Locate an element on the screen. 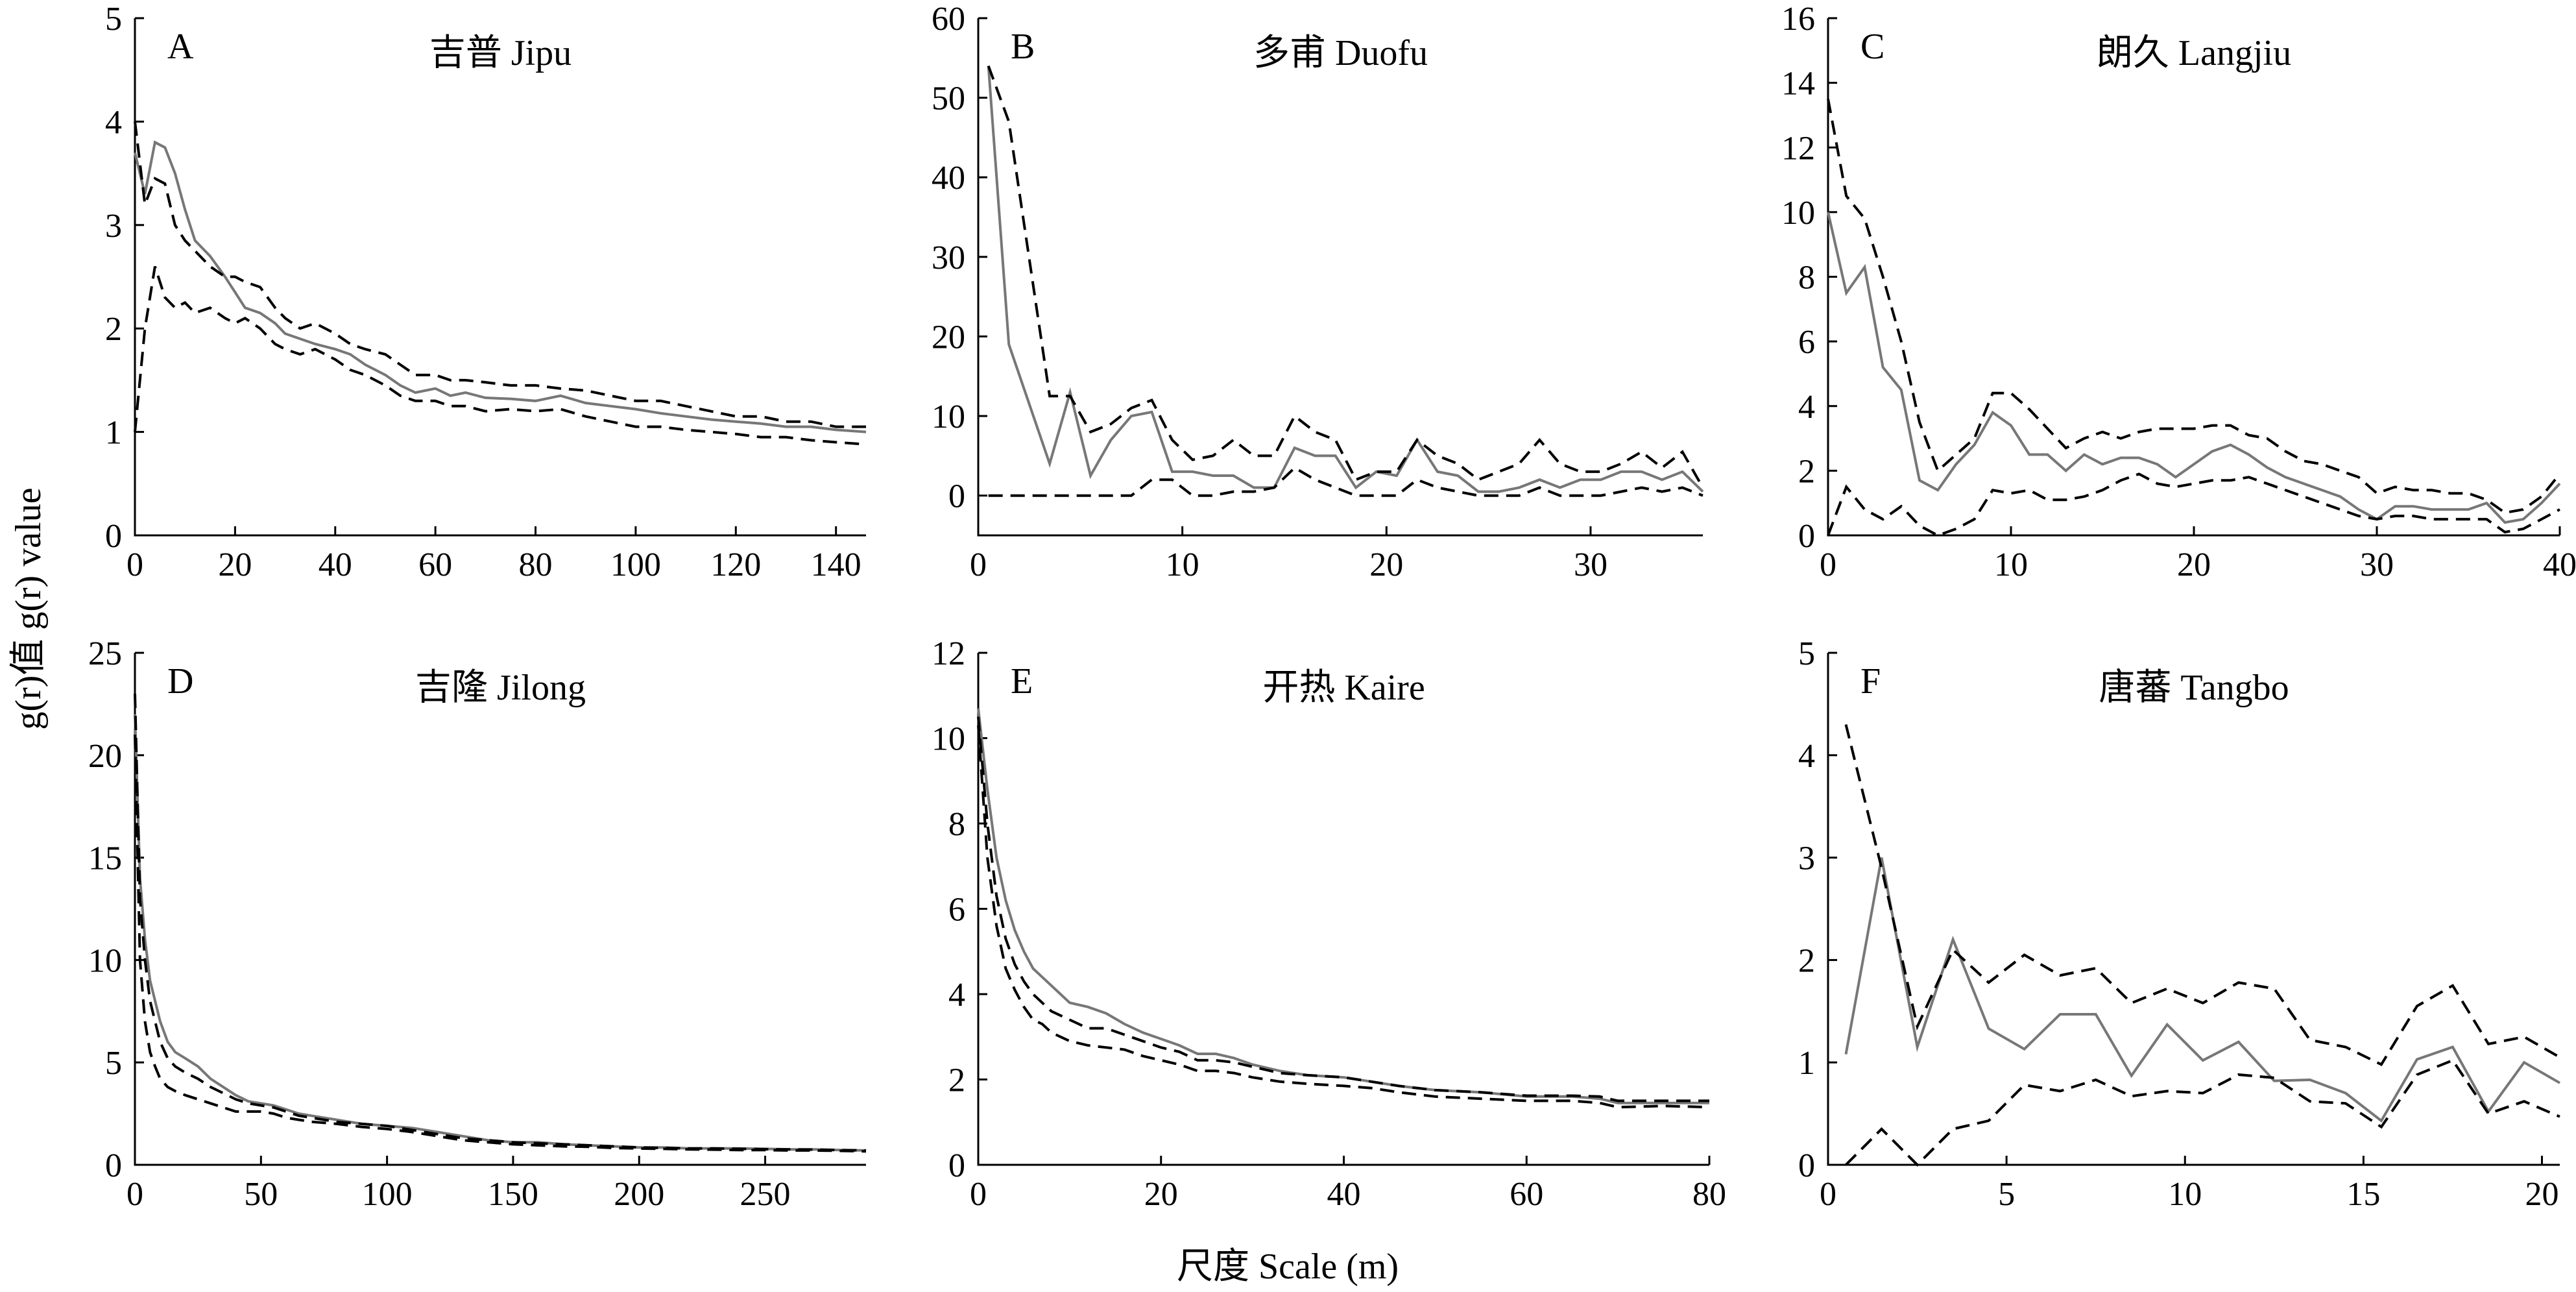  panel-d-xtick-label: 200 is located at coordinates (639, 1195).